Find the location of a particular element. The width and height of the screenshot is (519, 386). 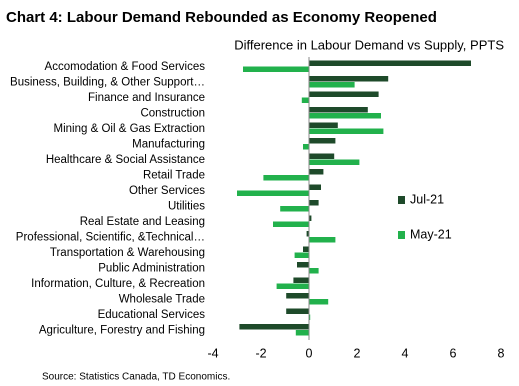

y-tick-label: Construction is located at coordinates (172, 113).